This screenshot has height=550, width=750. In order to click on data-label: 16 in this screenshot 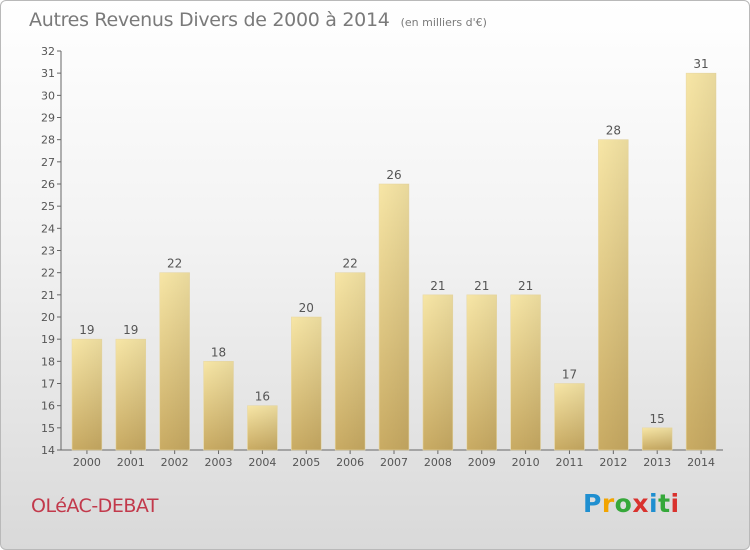, I will do `click(262, 397)`.